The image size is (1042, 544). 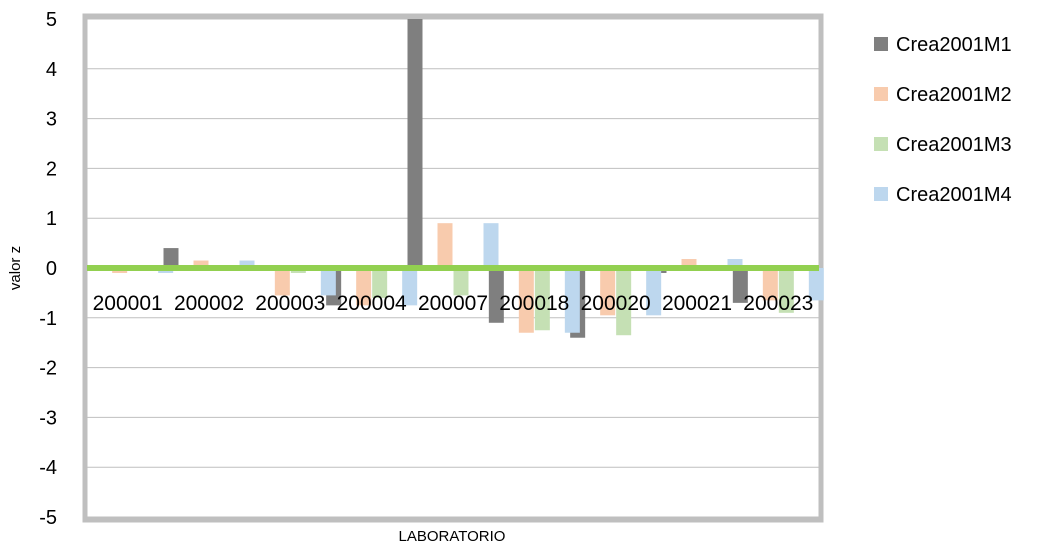 I want to click on y-axis-title: valor z, so click(x=15, y=268).